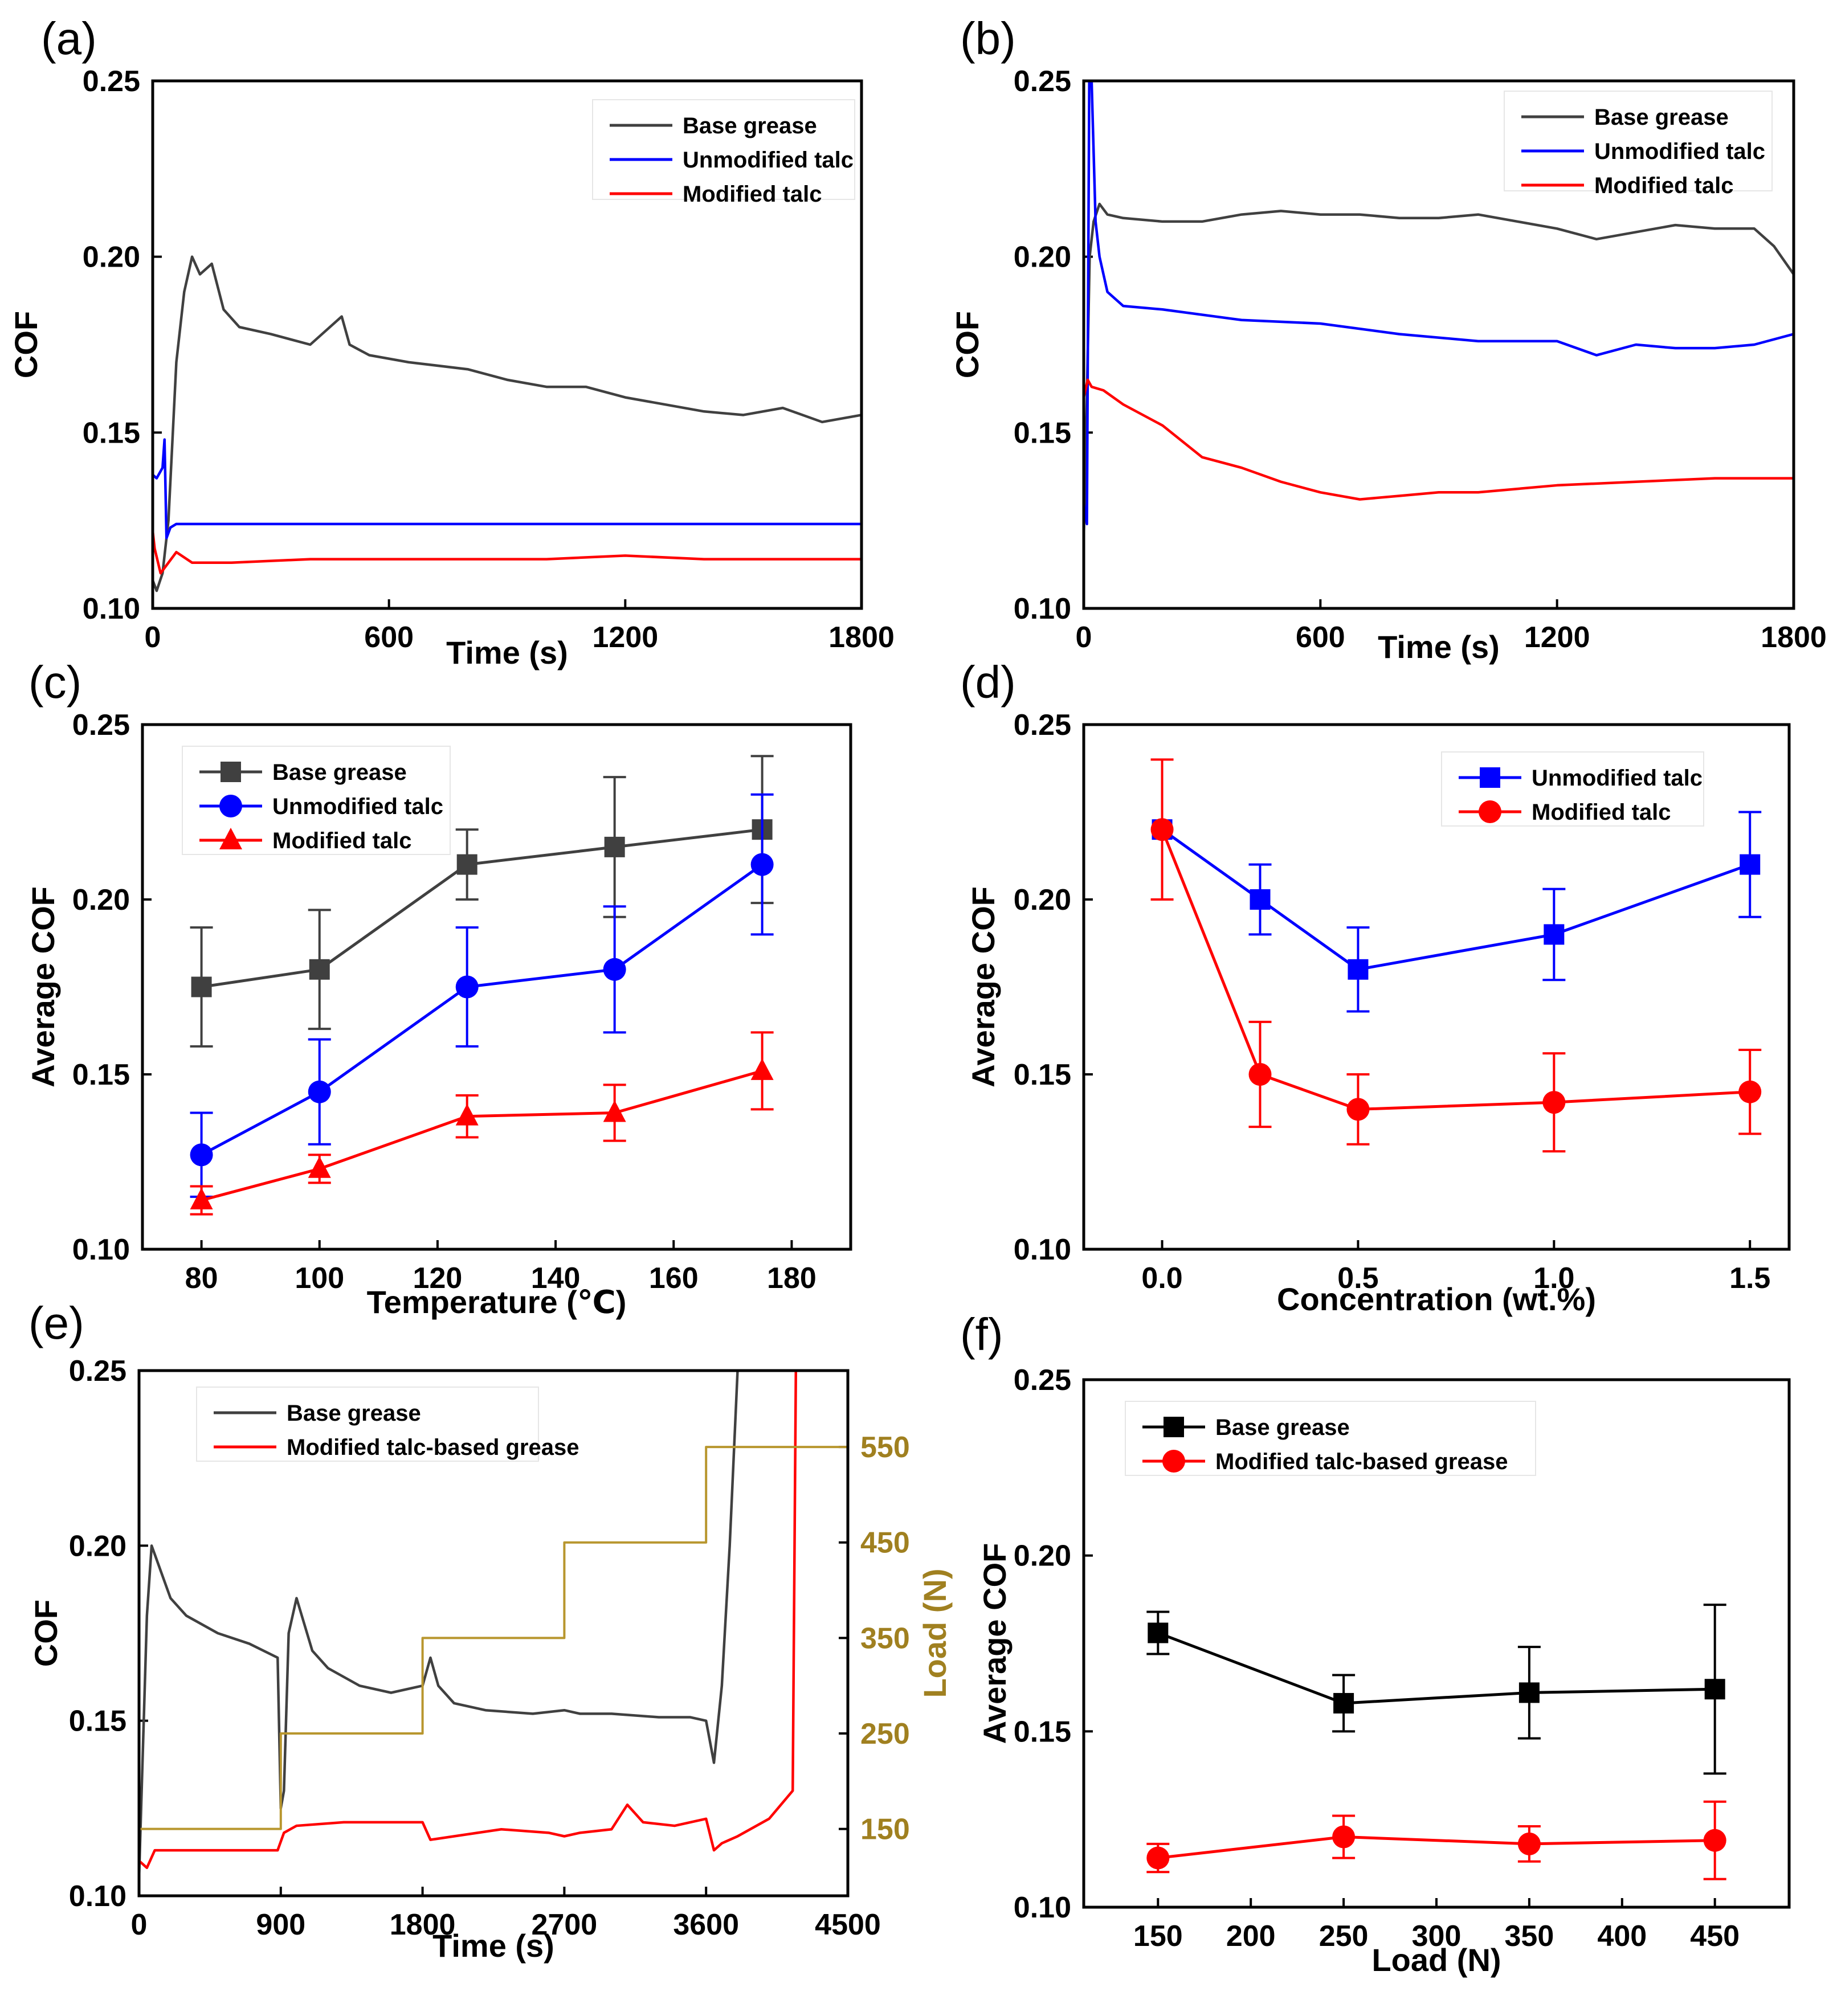 The image size is (1837, 2016). Describe the element at coordinates (885, 1830) in the screenshot. I see `y2-tick-label: 150` at that location.